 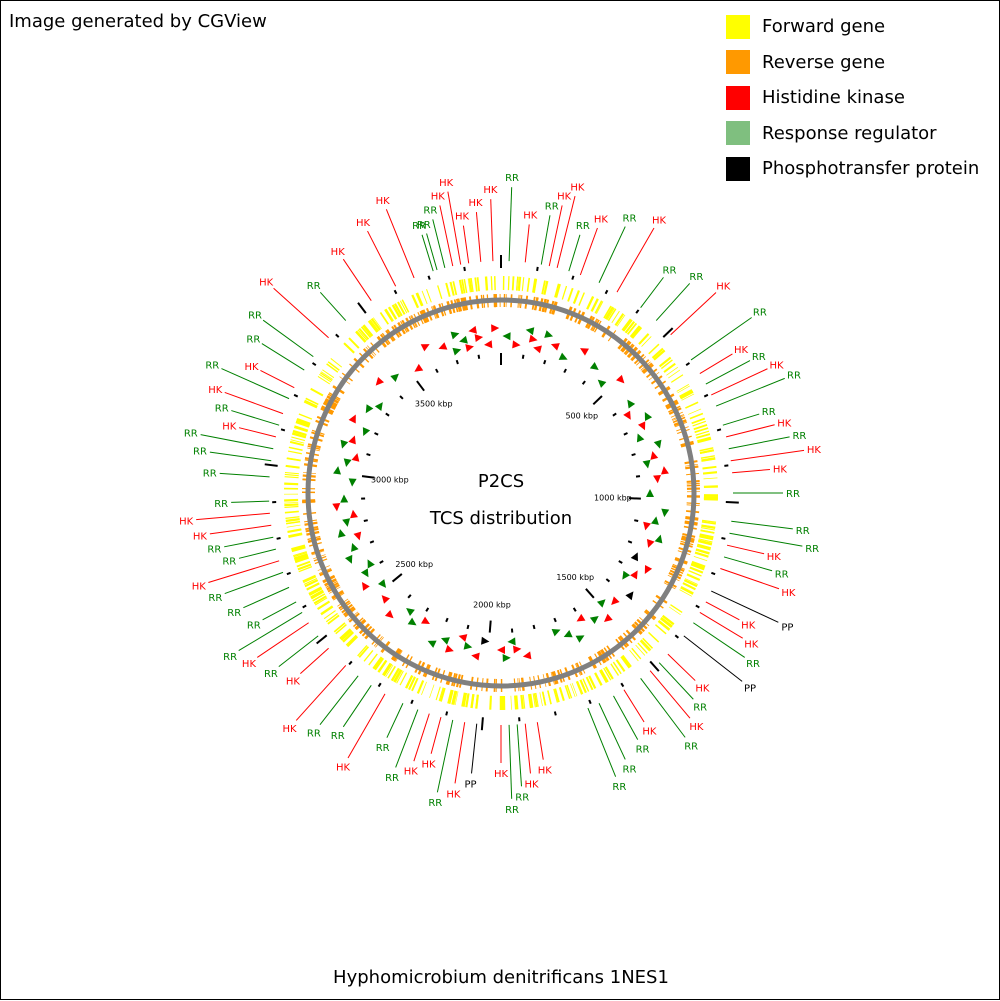 What do you see at coordinates (500, 977) in the screenshot?
I see `organism-name: Hyphomicrobium denitrificans 1NES1` at bounding box center [500, 977].